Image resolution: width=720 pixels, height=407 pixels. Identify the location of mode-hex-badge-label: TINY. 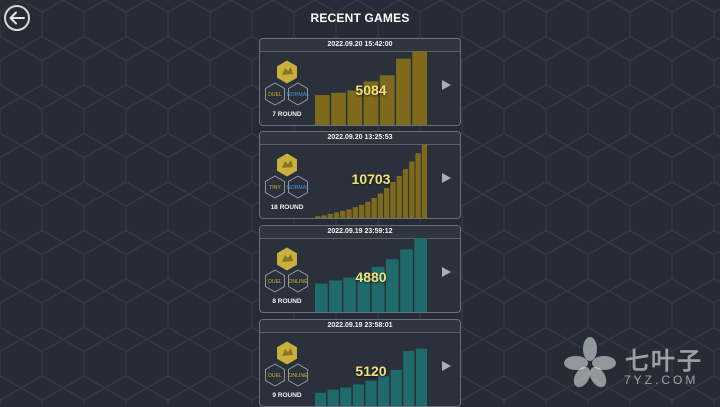
(275, 188).